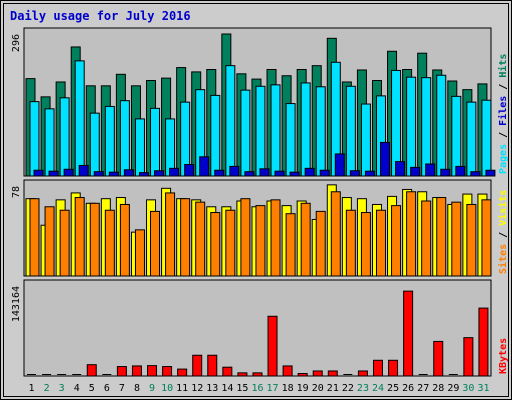  What do you see at coordinates (167, 388) in the screenshot?
I see `day-label: 10` at bounding box center [167, 388].